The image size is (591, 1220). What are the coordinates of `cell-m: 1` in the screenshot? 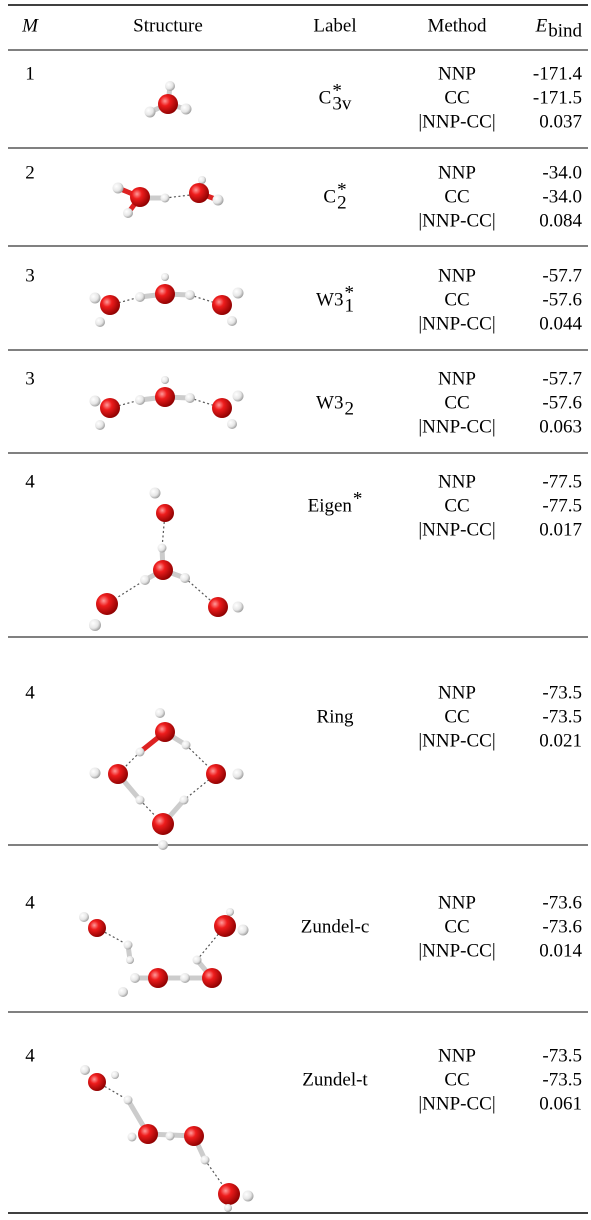 It's located at (30, 73).